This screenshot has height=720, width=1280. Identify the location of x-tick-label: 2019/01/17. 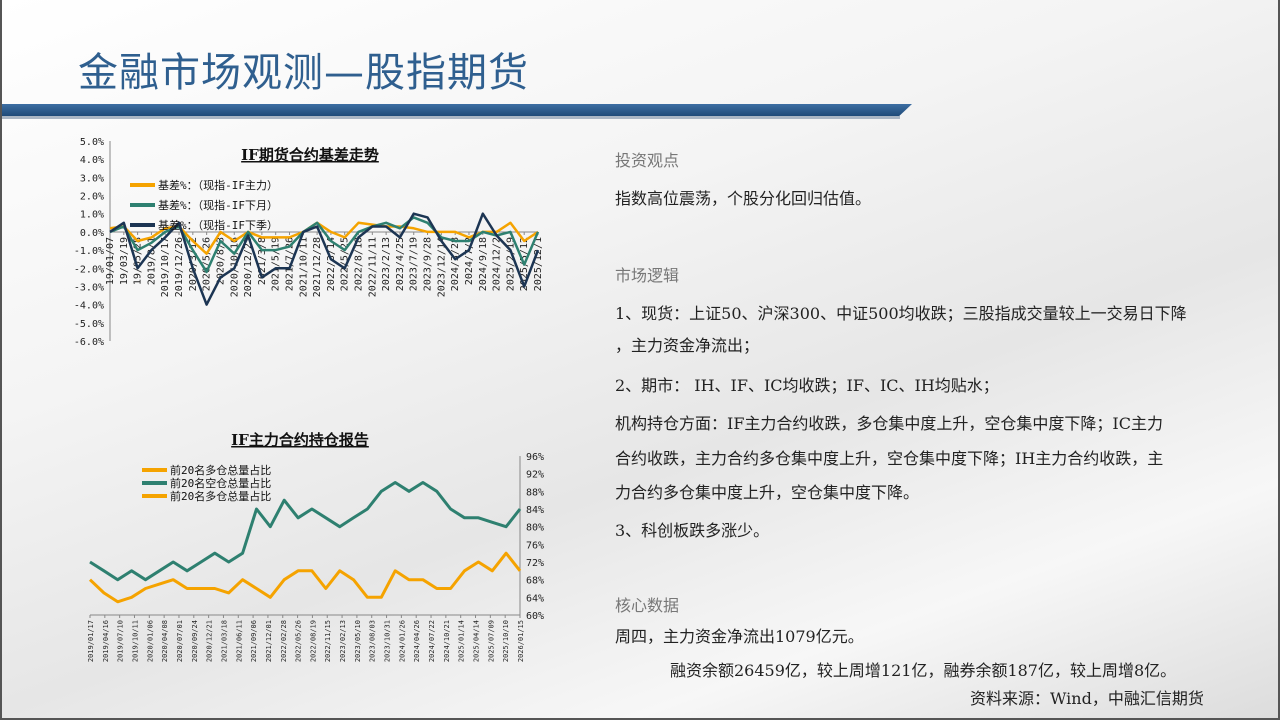
(91, 641).